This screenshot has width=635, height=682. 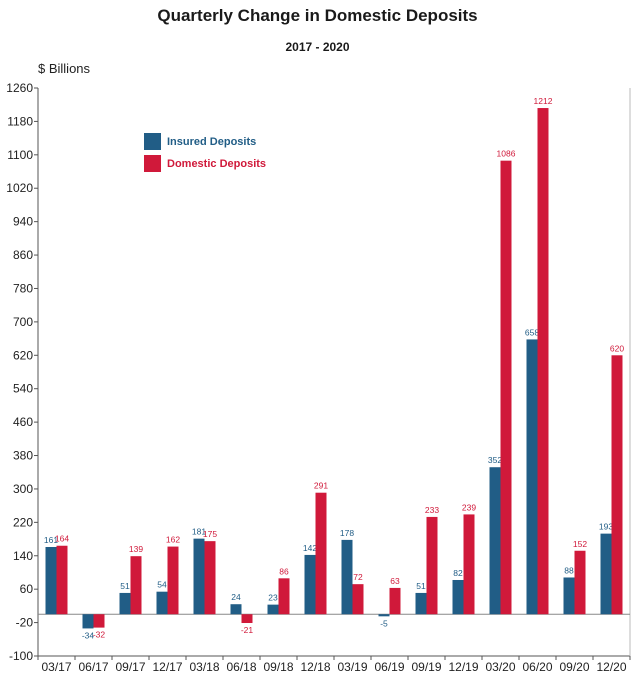 I want to click on x-tick-label: 03/20, so click(x=500, y=667).